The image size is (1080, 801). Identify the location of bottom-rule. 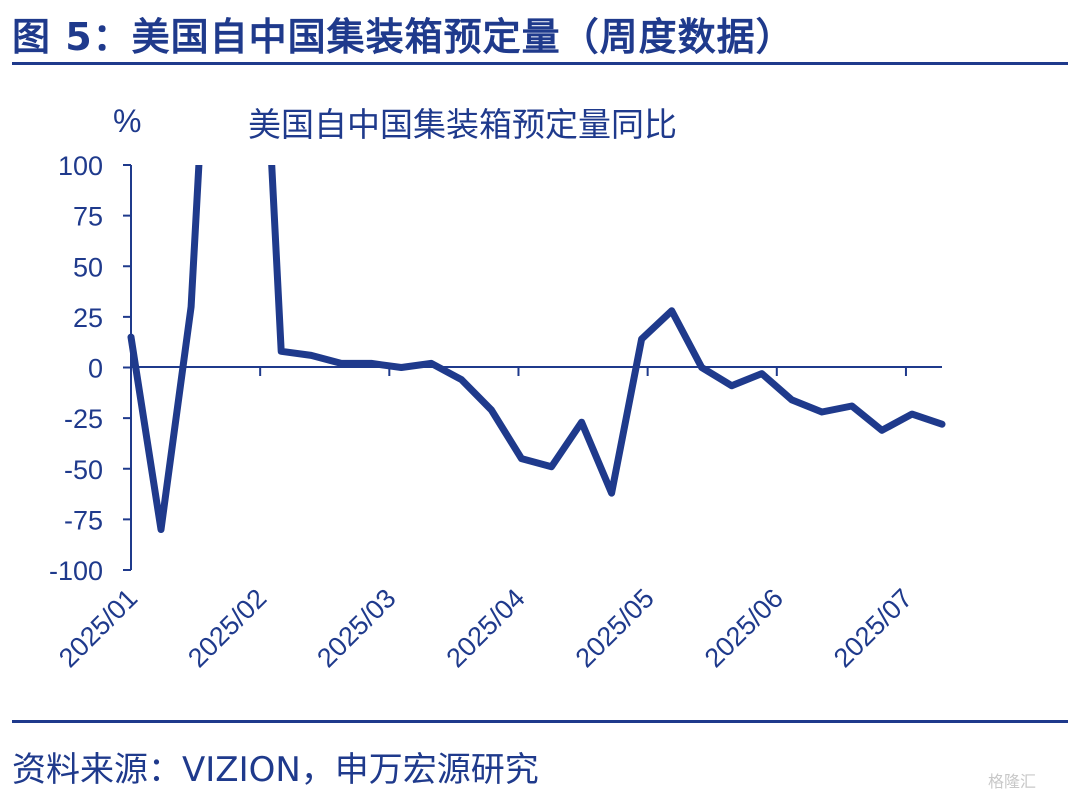
(540, 721).